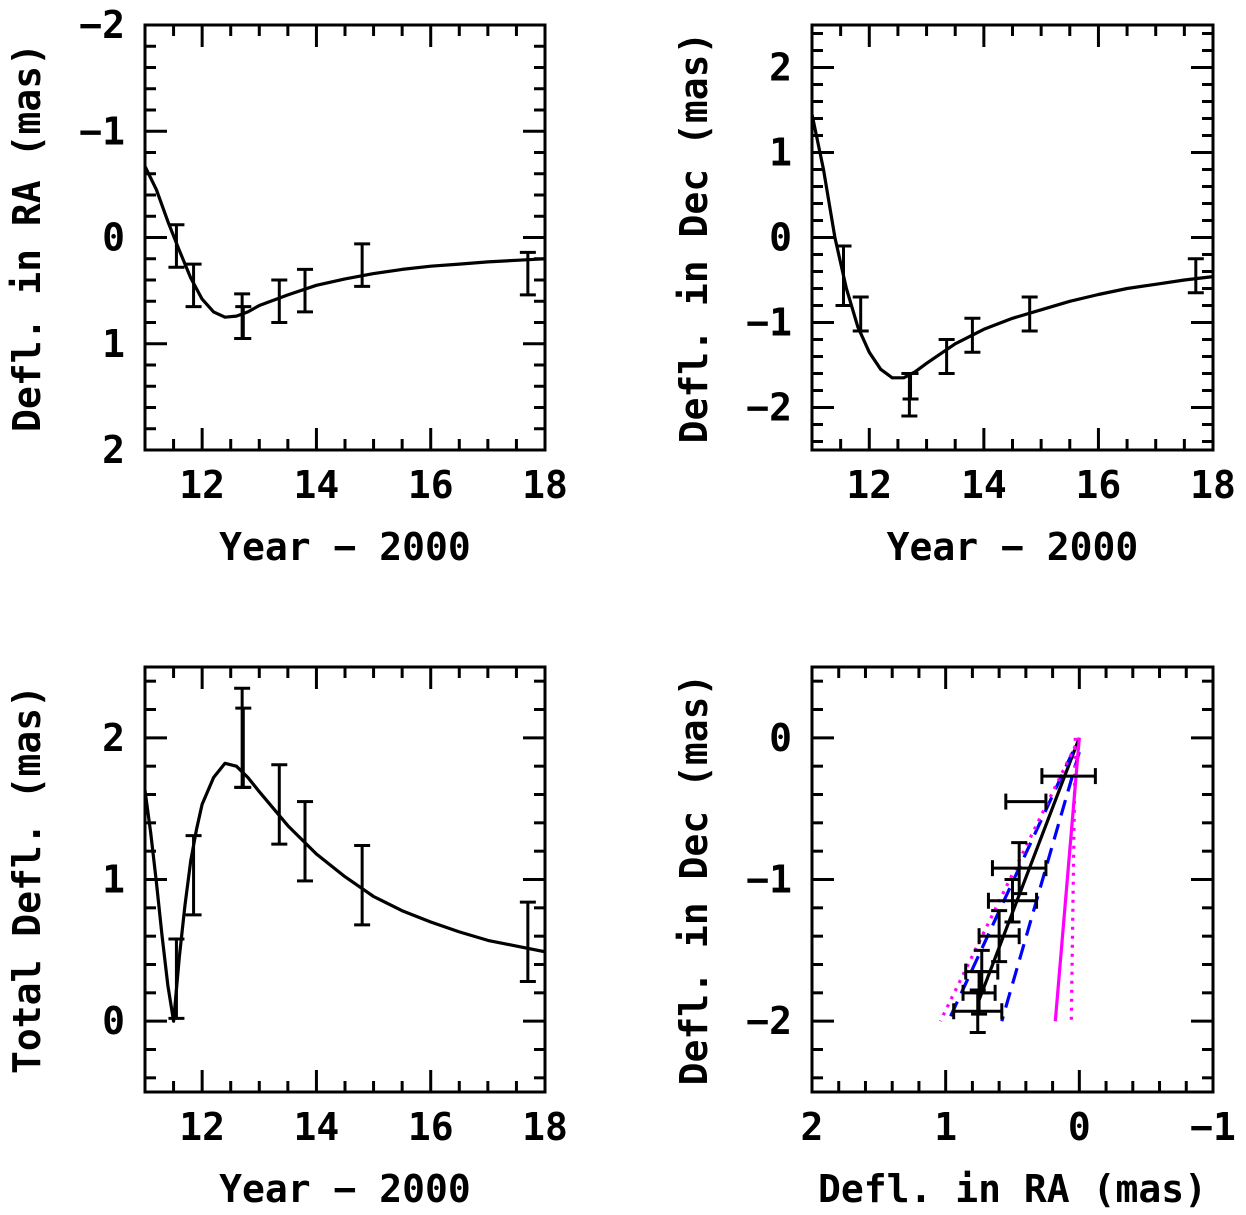 This screenshot has height=1215, width=1246. I want to click on total-model-curve, so click(345, 892).